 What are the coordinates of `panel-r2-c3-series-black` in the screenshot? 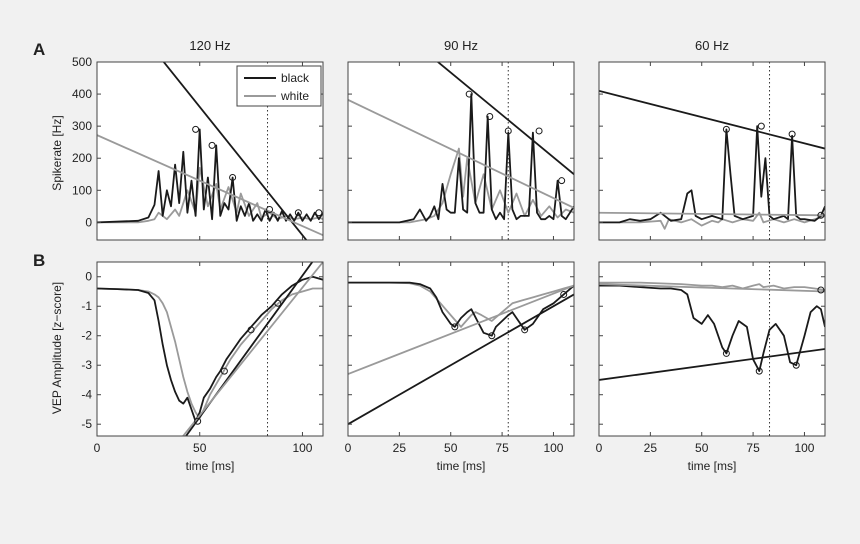 It's located at (712, 328).